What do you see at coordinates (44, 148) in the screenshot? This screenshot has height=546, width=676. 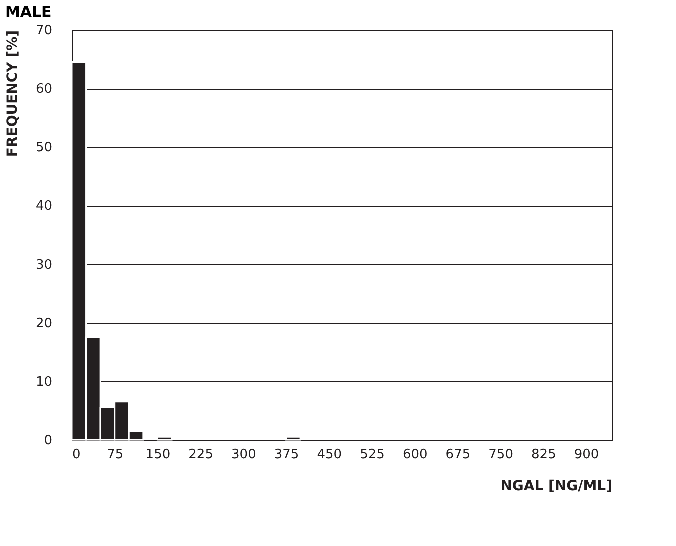 I see `y-tick-label: 50` at bounding box center [44, 148].